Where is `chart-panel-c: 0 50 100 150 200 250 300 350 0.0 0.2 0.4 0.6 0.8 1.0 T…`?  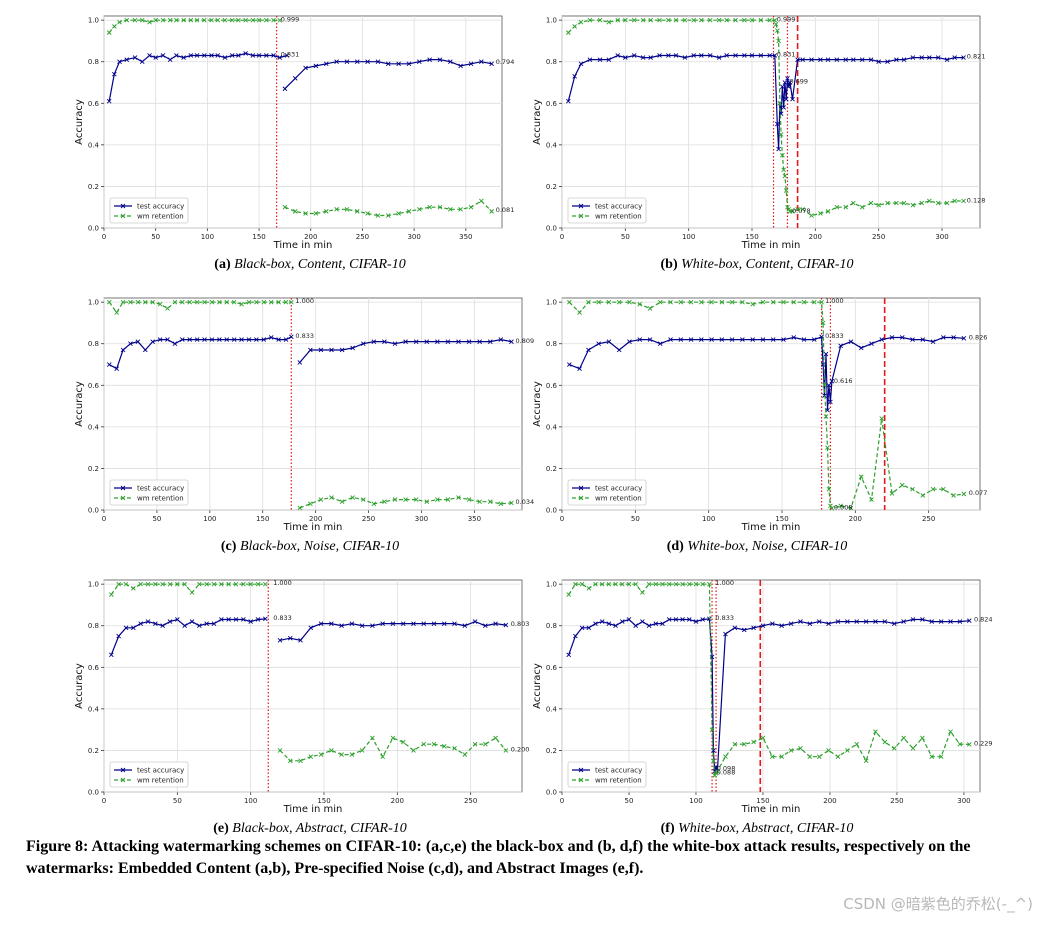
chart-panel-c: 0 50 100 150 200 250 300 350 0.0 0.2 0.4 0.6 0.8 1.0 T… is located at coordinates (303, 414).